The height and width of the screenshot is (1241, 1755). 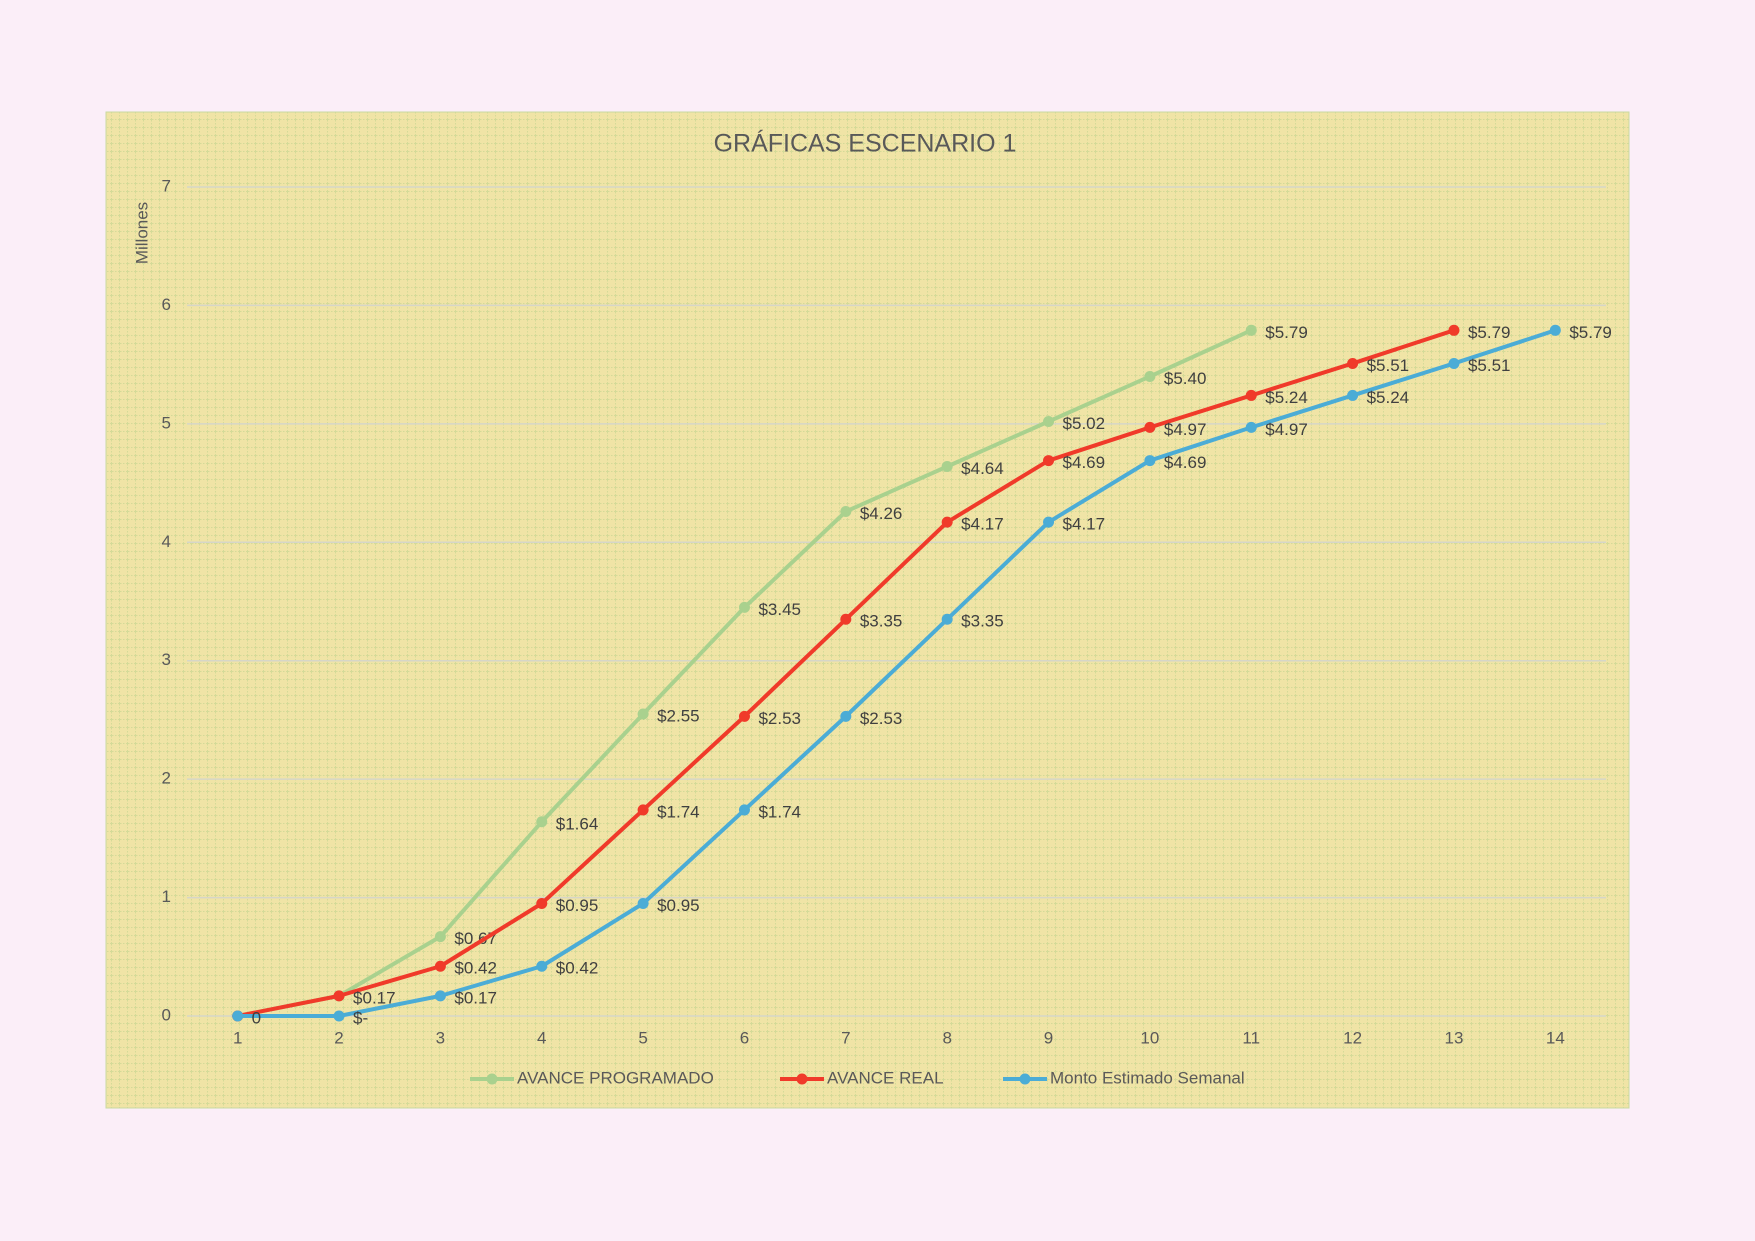 What do you see at coordinates (475, 938) in the screenshot?
I see `data-label: $0.67` at bounding box center [475, 938].